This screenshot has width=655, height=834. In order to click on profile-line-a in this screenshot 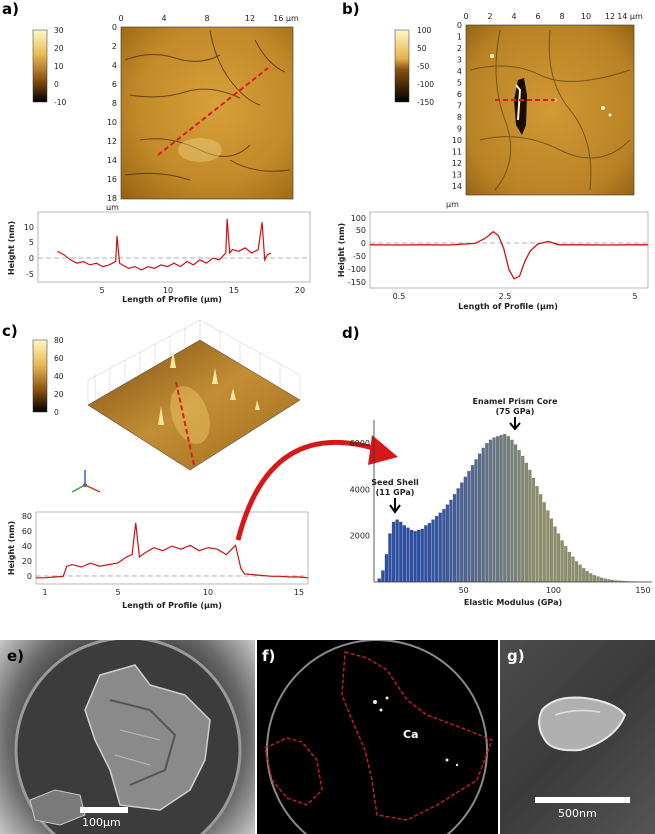, I will do `click(213, 111)`.